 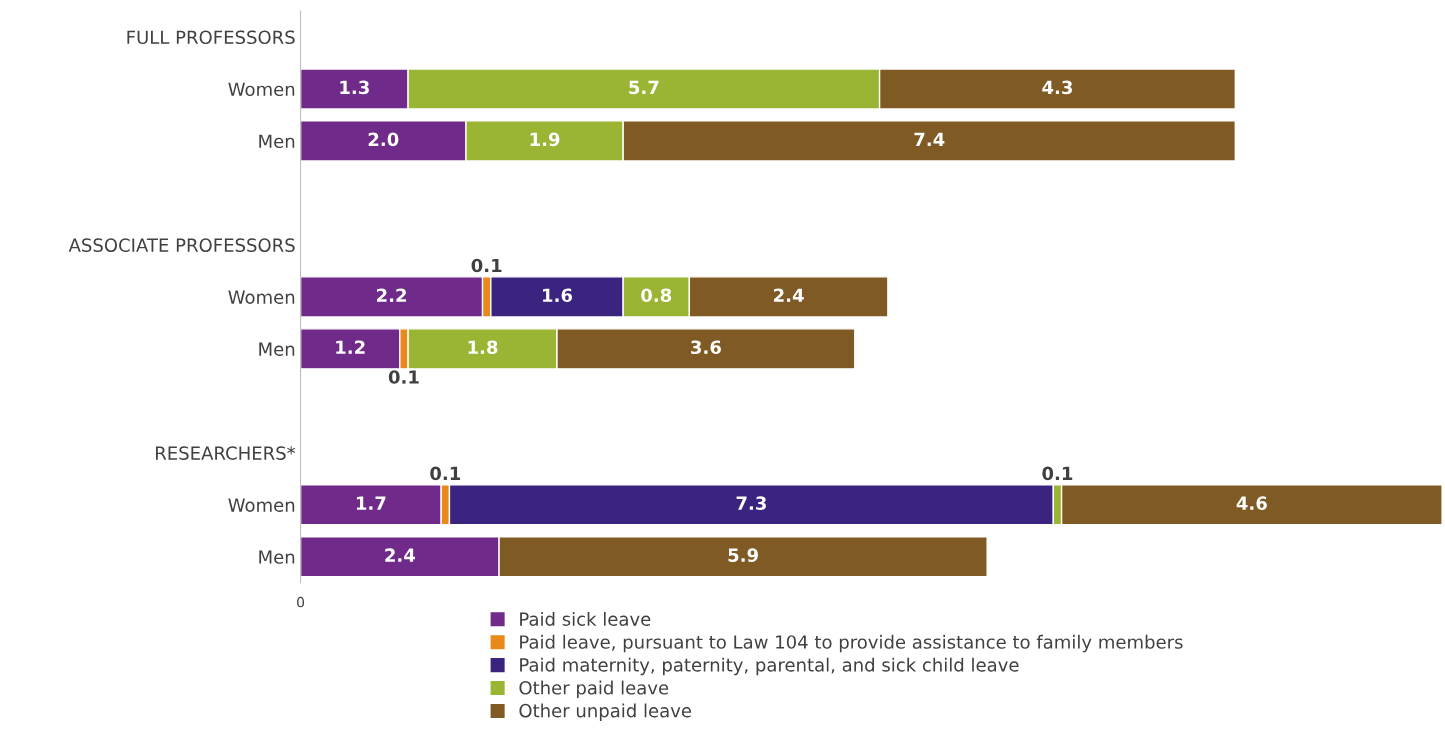 I want to click on data-label: 2.0, so click(x=383, y=139).